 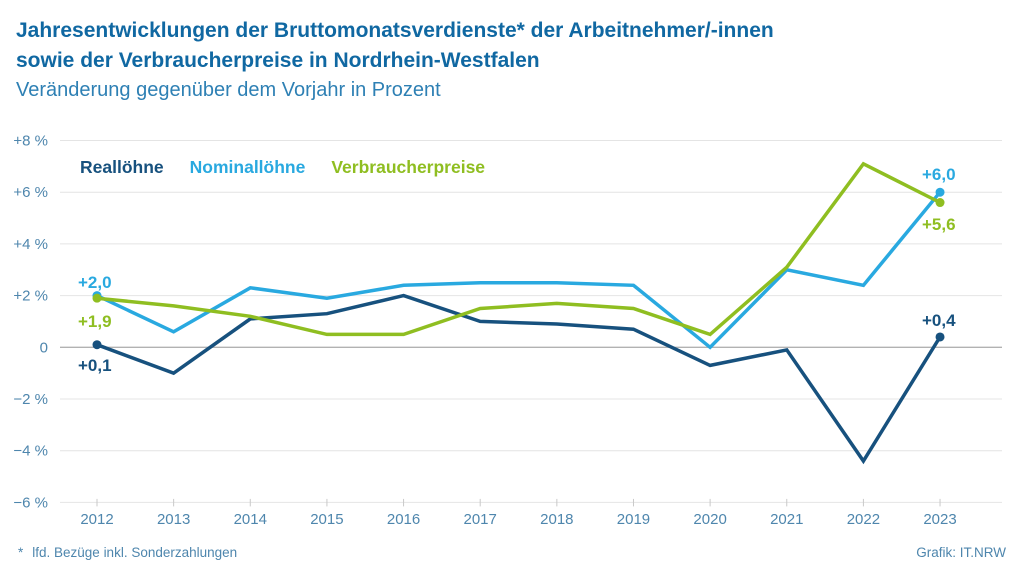 I want to click on x-axis-year-label: 2022, so click(x=863, y=519).